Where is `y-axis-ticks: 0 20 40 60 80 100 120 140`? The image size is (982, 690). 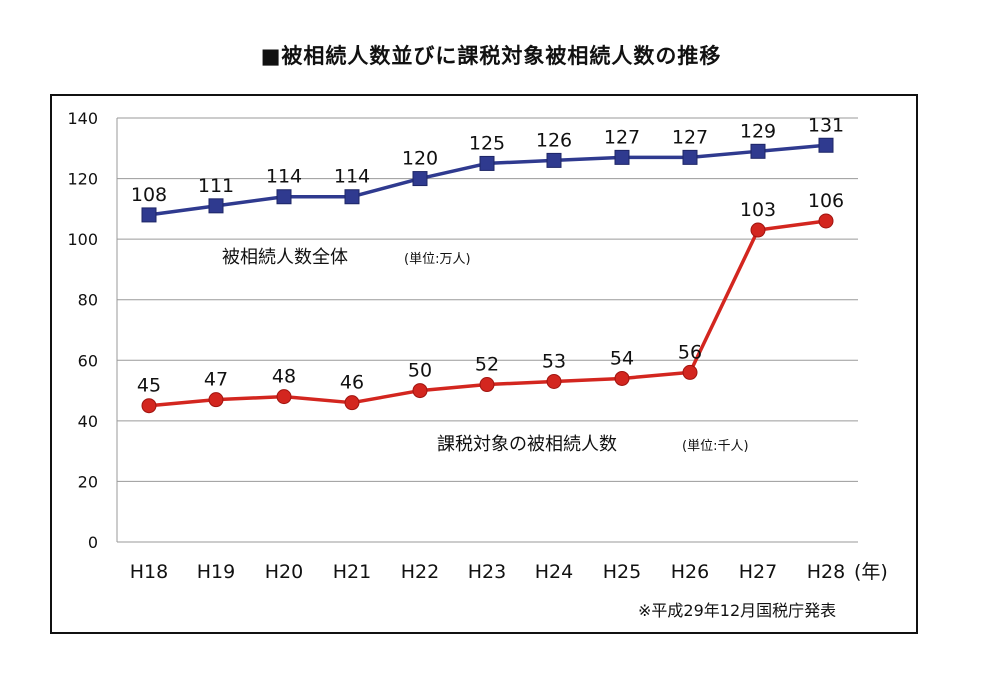 y-axis-ticks: 0 20 40 60 80 100 120 140 is located at coordinates (82, 330).